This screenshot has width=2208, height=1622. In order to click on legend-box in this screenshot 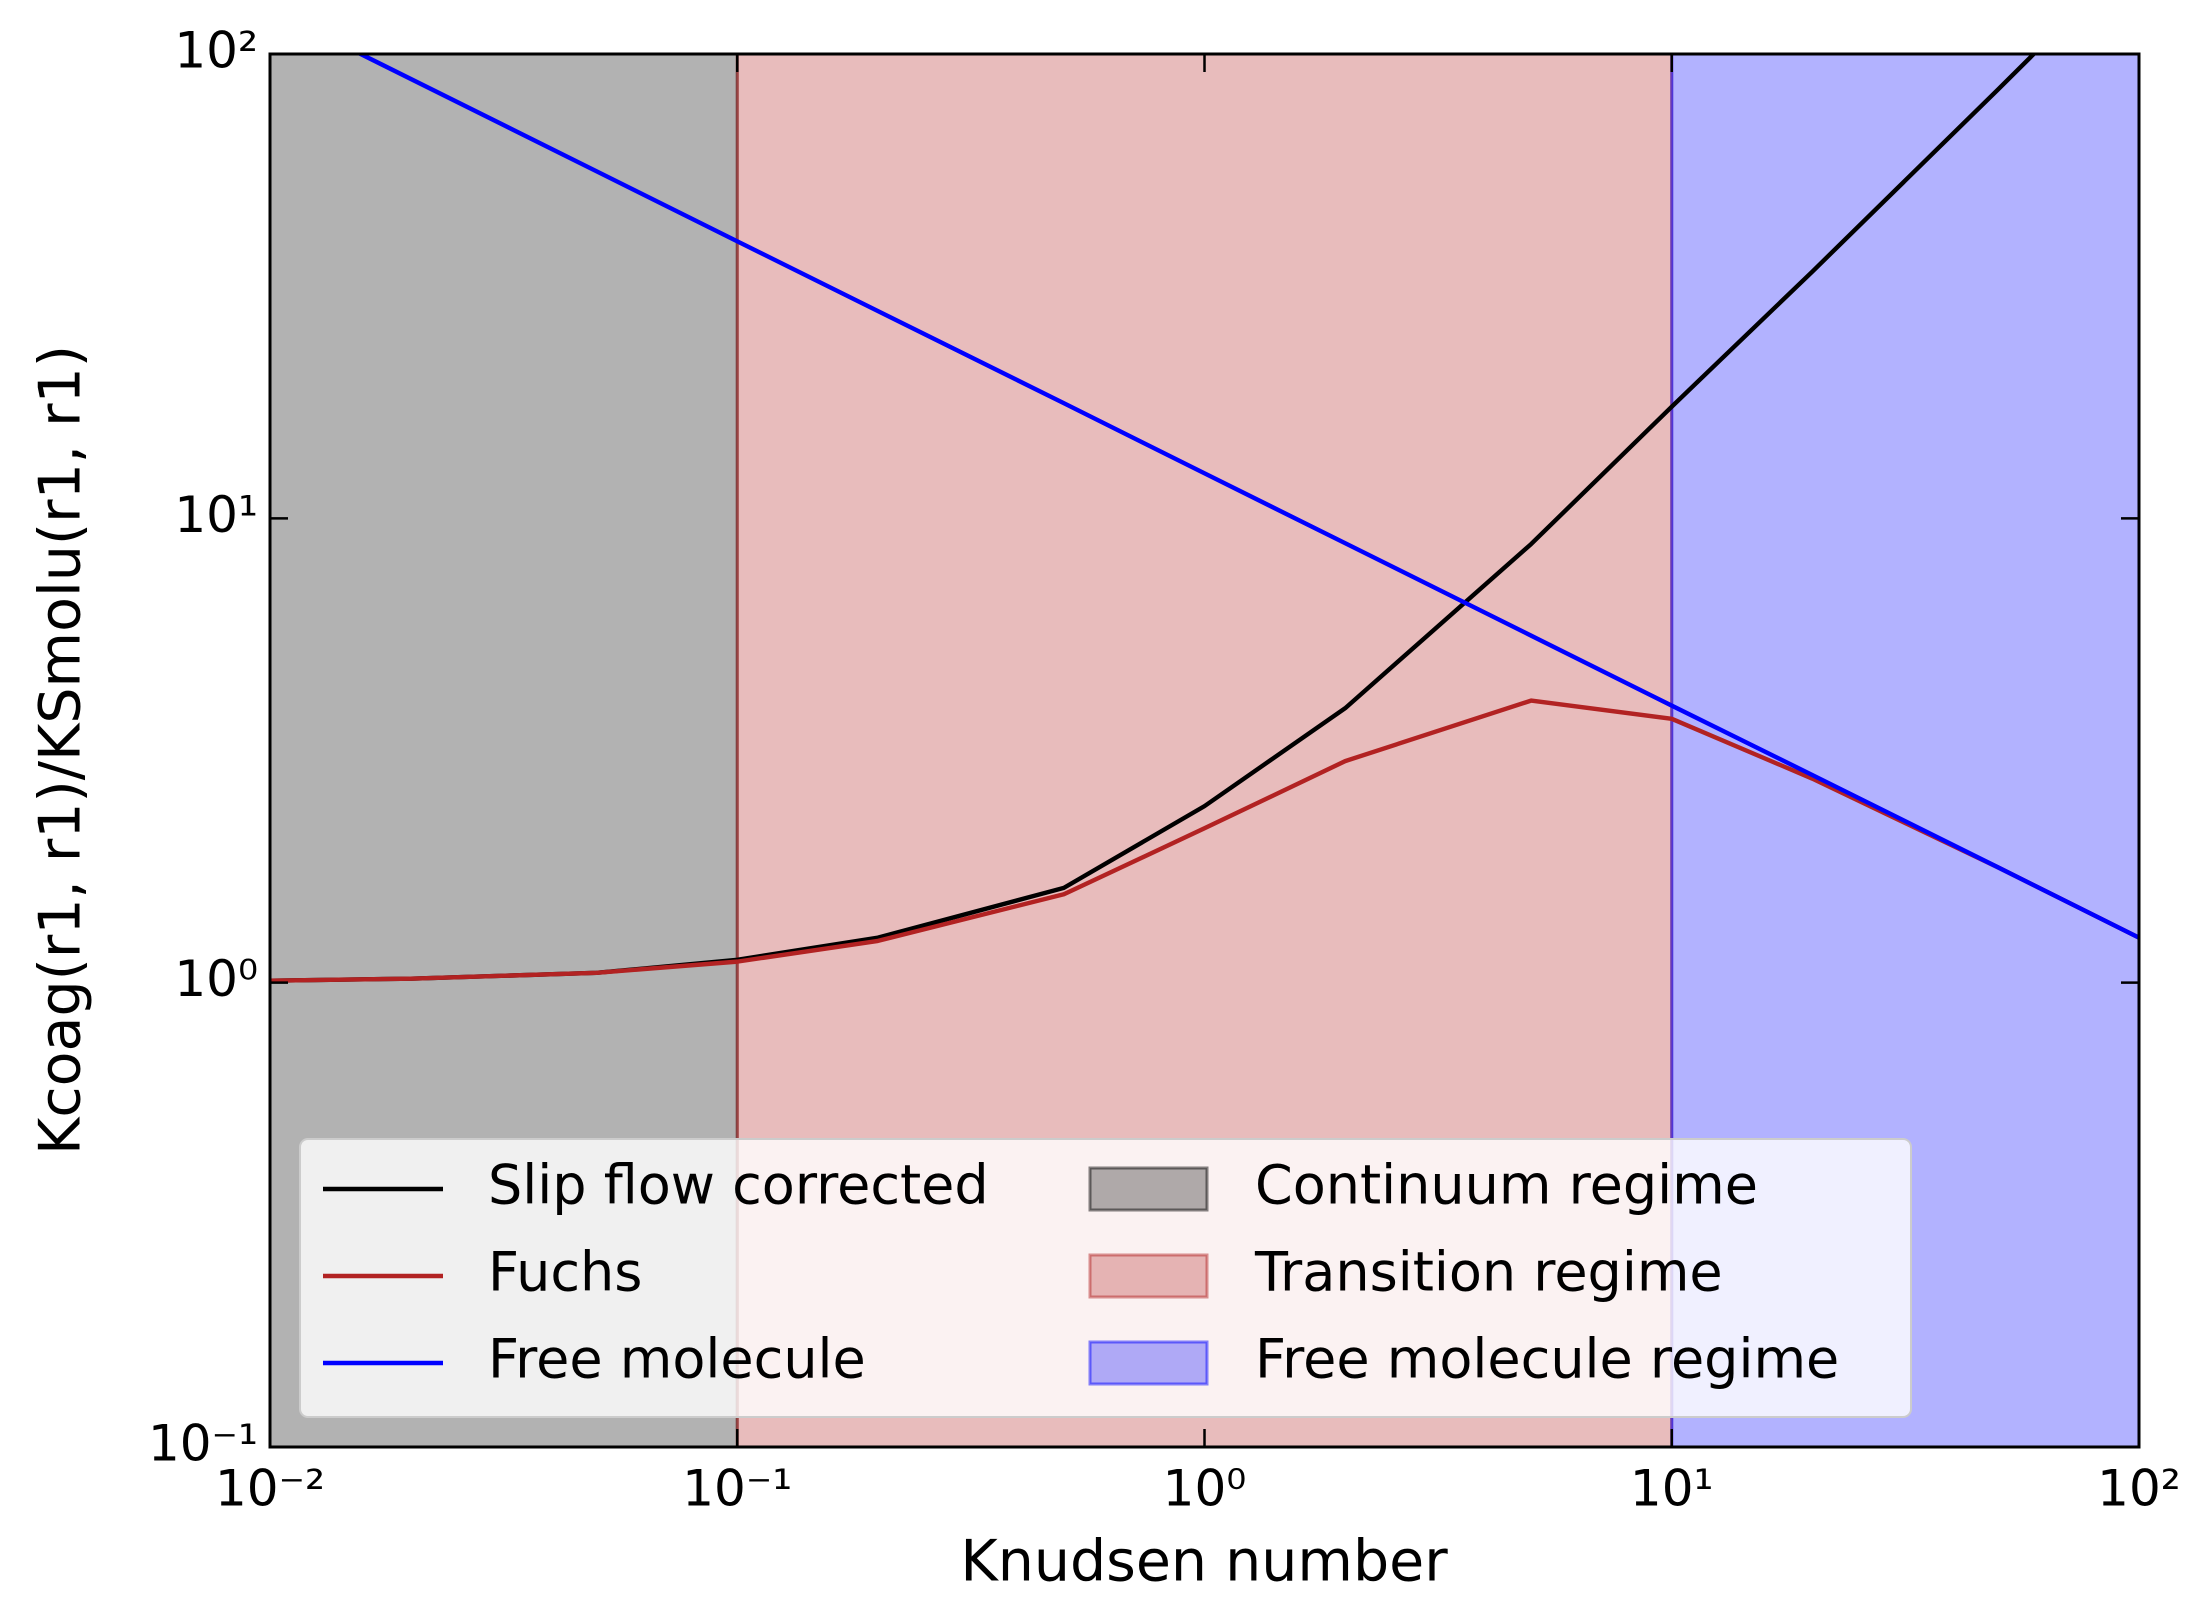, I will do `click(1105, 1278)`.